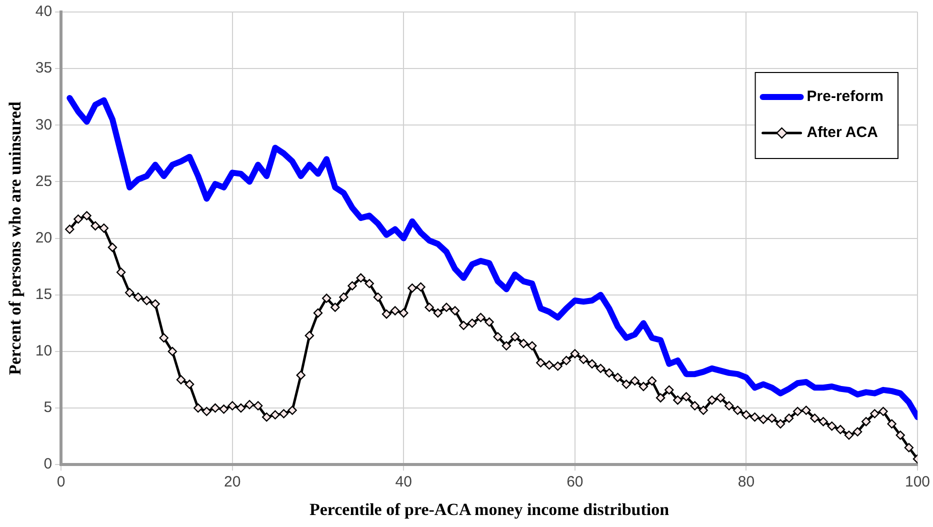  I want to click on y-tick-label: 15, so click(43, 295).